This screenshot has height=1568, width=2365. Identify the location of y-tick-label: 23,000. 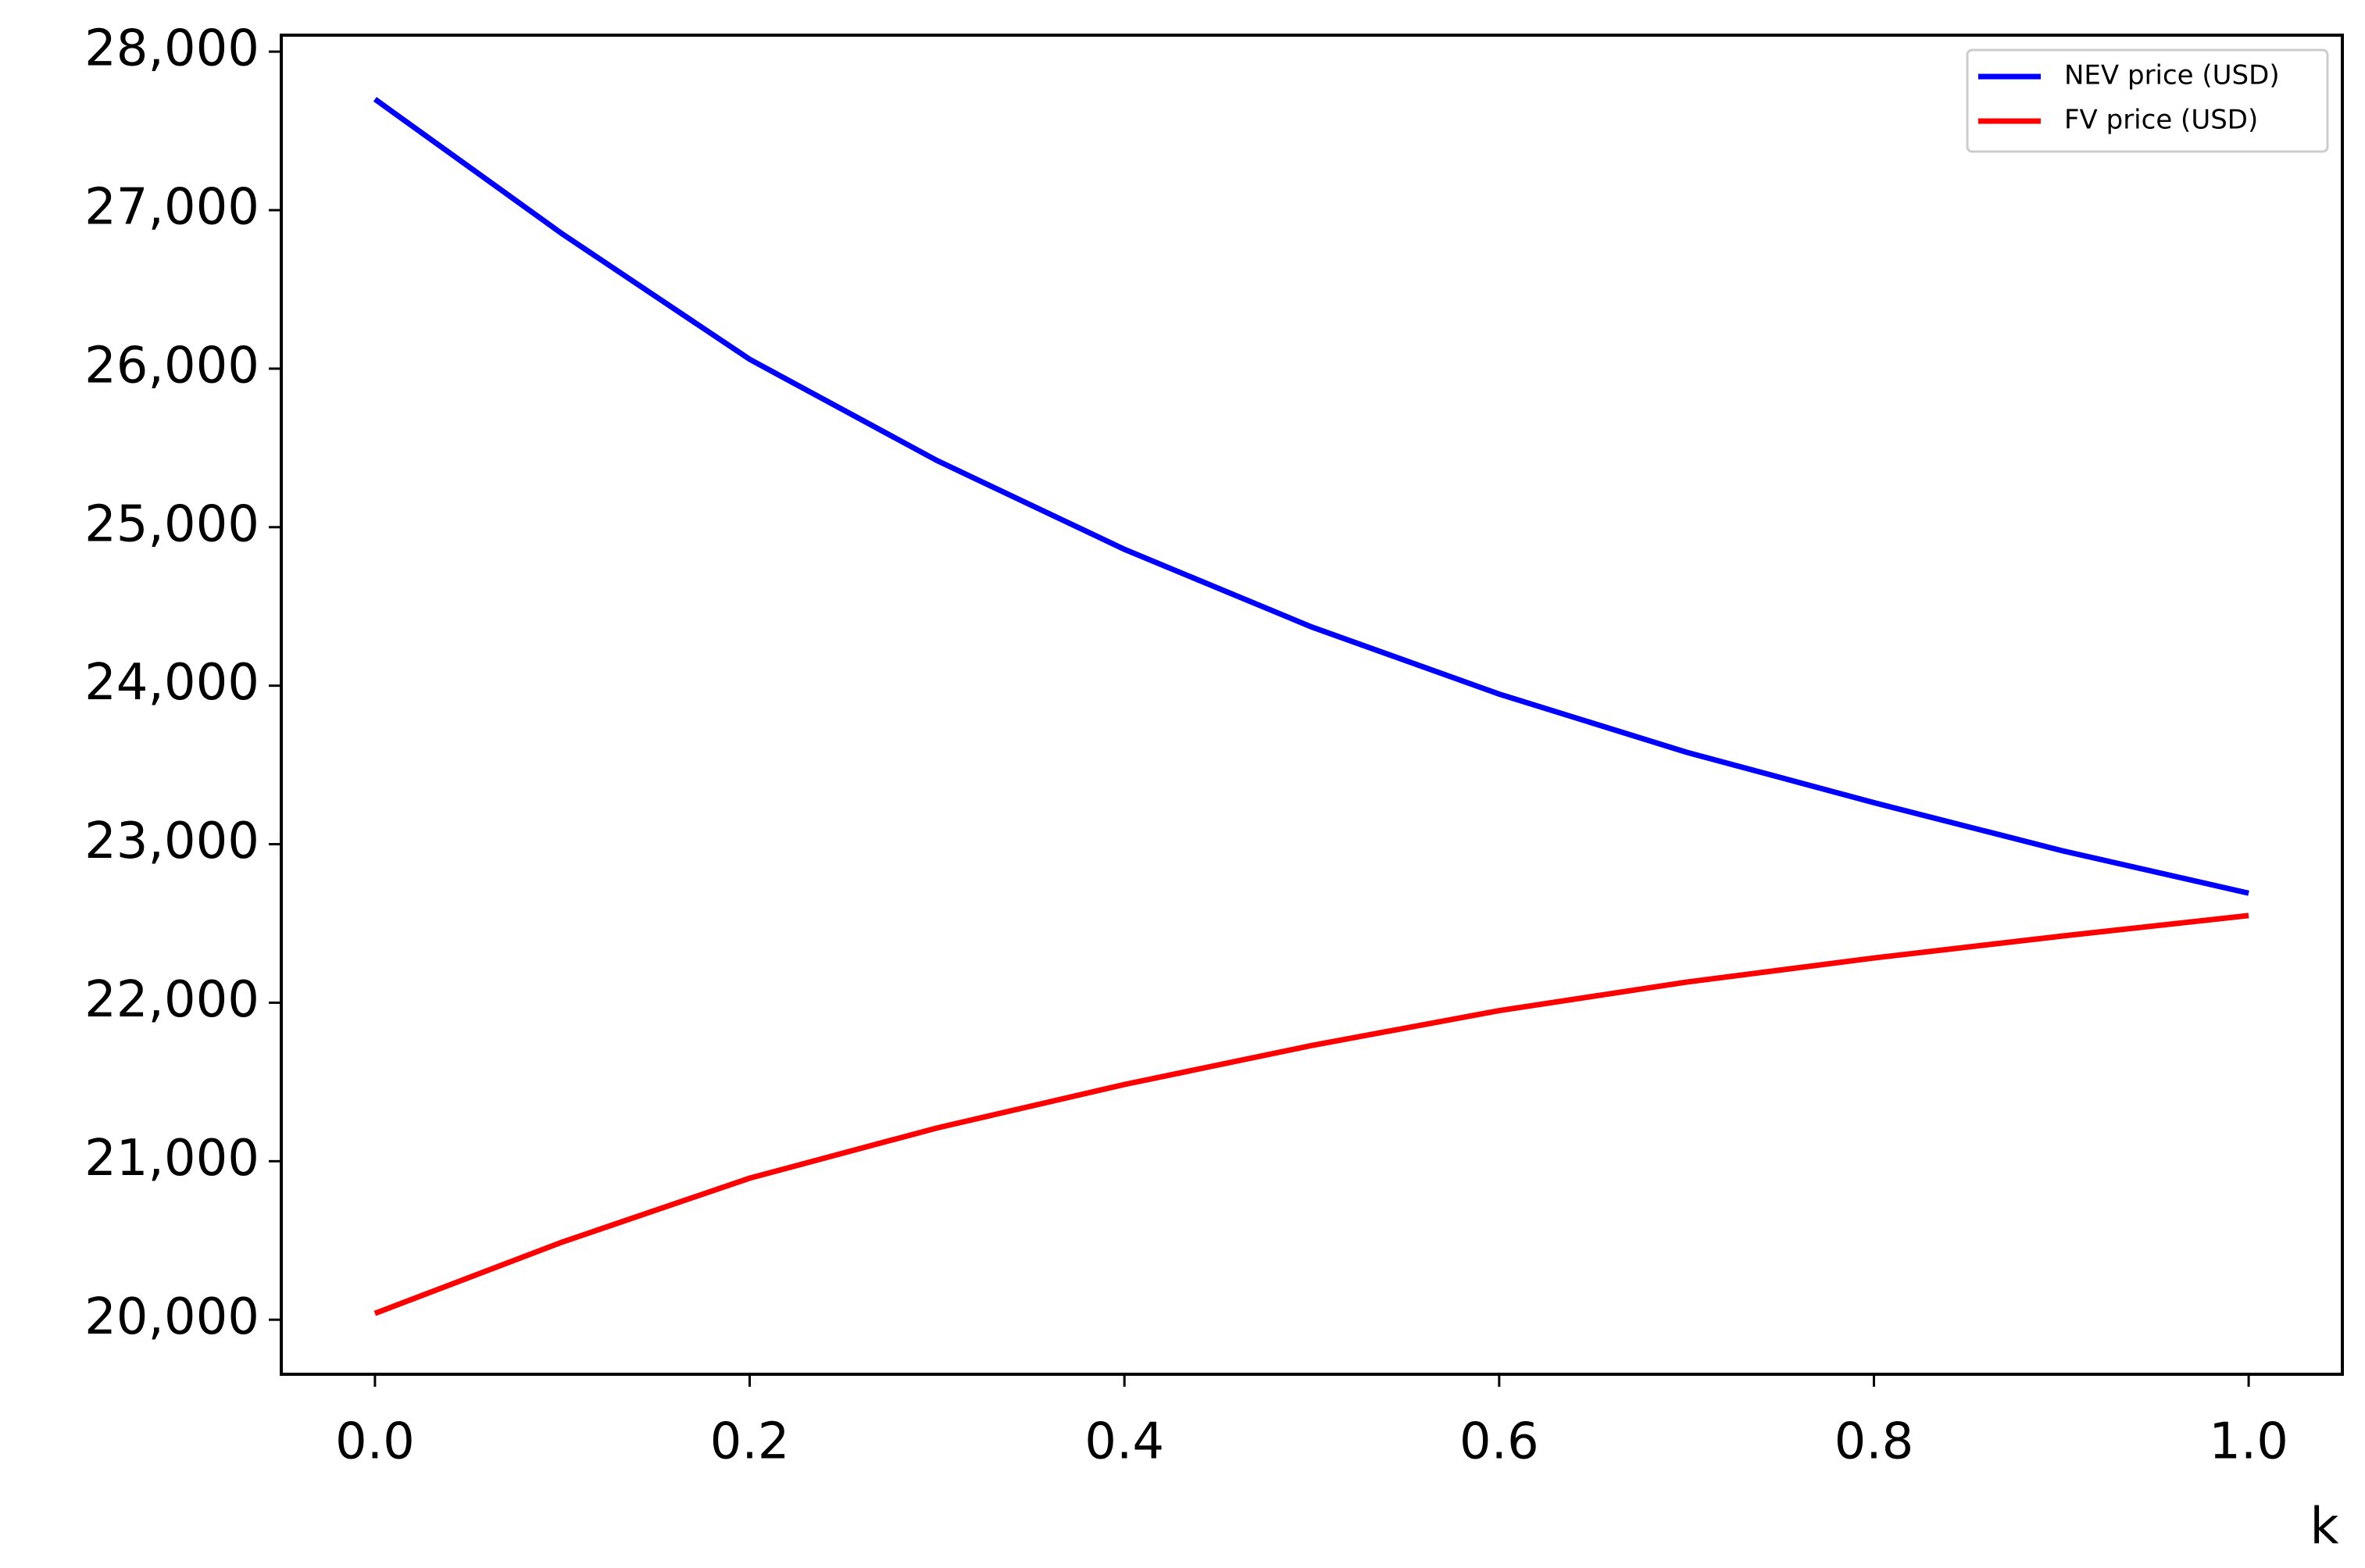
(171, 841).